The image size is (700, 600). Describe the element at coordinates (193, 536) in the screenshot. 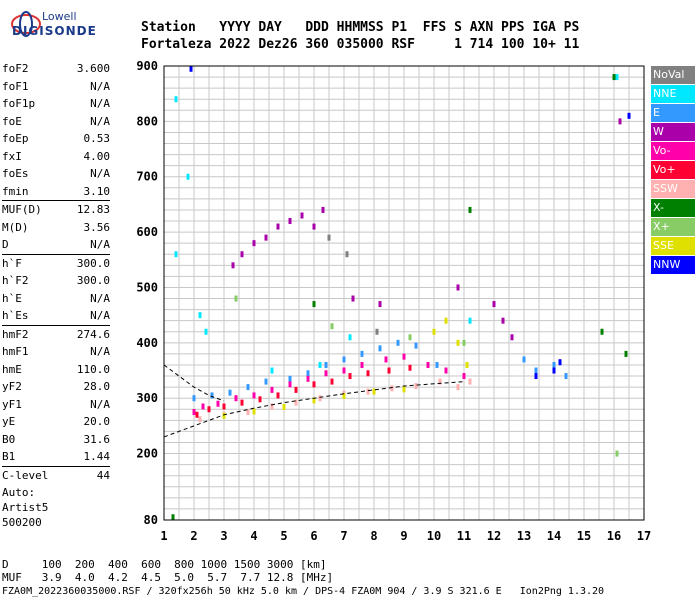

I see `x-tick-label: 2` at that location.